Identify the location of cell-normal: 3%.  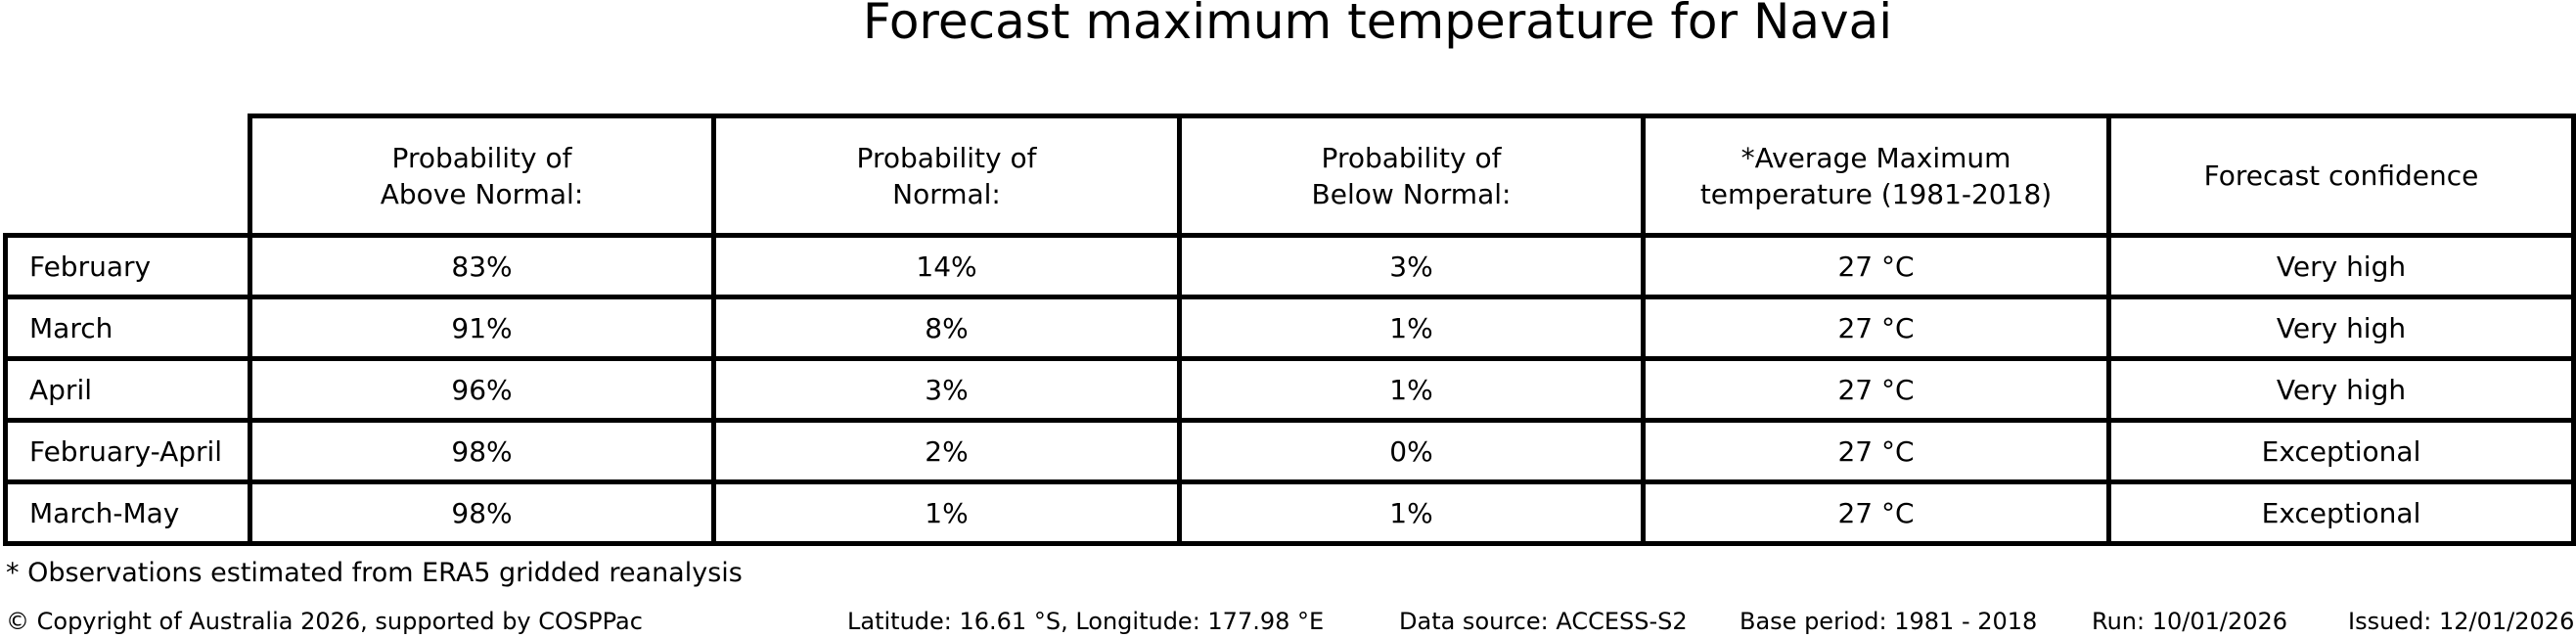
(946, 389).